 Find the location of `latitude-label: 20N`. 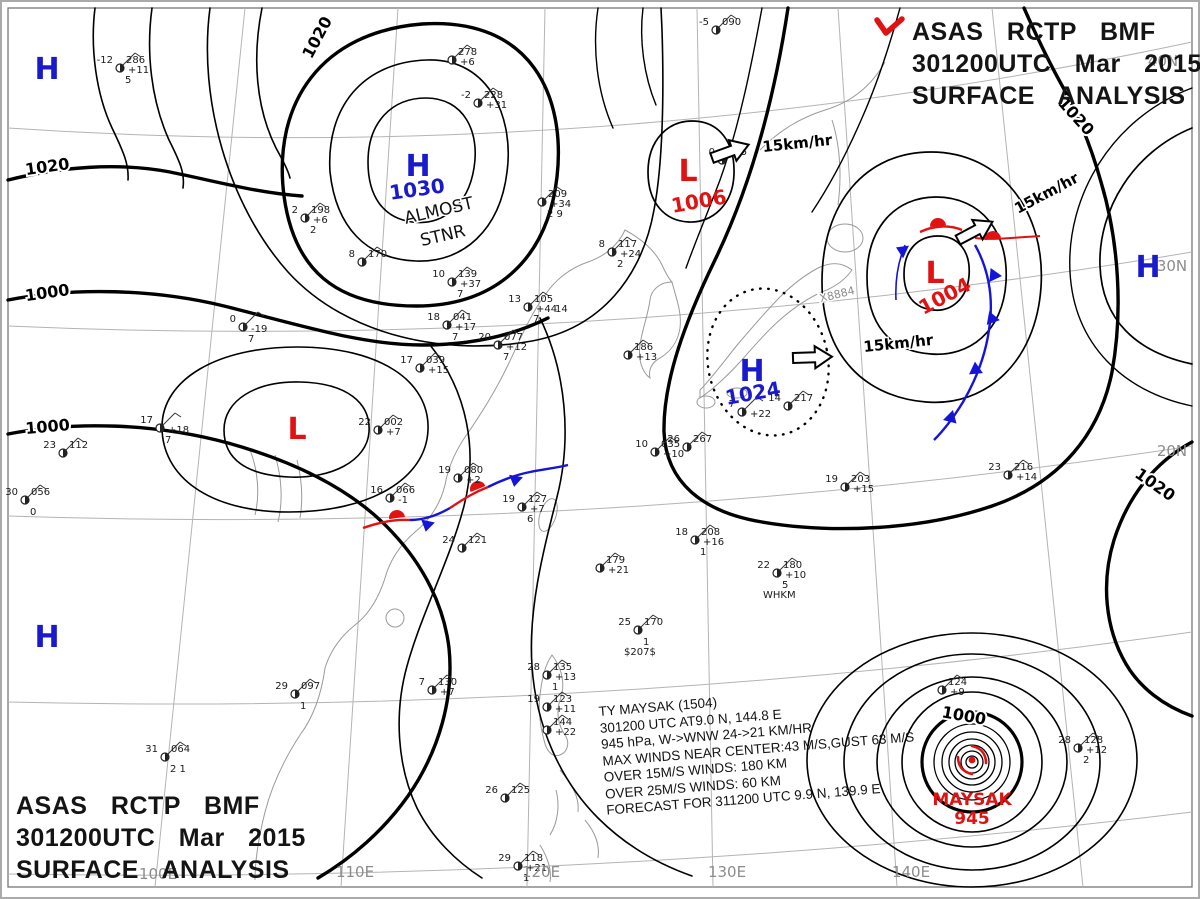

latitude-label: 20N is located at coordinates (1172, 451).